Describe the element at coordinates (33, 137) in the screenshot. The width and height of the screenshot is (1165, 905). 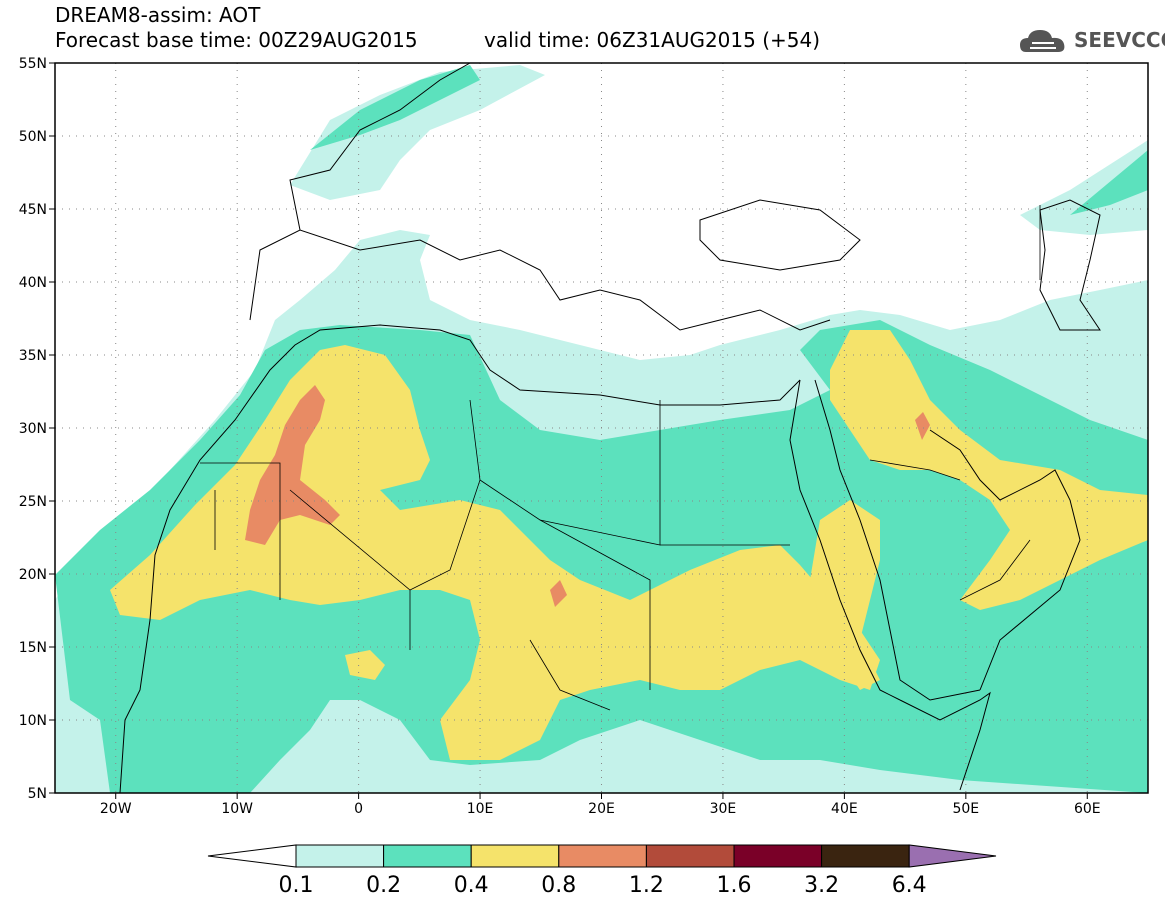
I see `lat-label: 50N` at that location.